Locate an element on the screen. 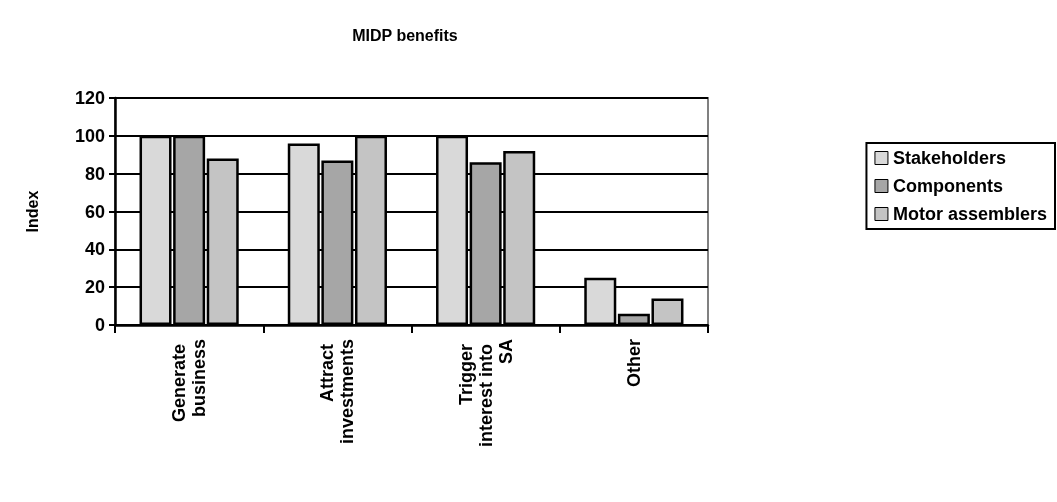 Image resolution: width=1057 pixels, height=502 pixels. x-tick-label: Attract investments is located at coordinates (337, 392).